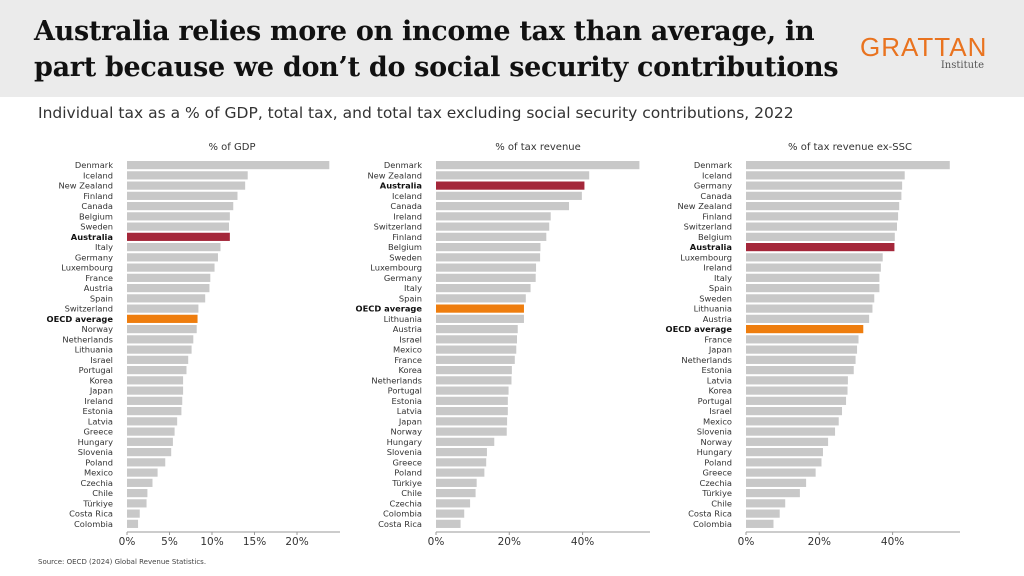  What do you see at coordinates (796, 400) in the screenshot?
I see `chart-3-bar-portugal` at bounding box center [796, 400].